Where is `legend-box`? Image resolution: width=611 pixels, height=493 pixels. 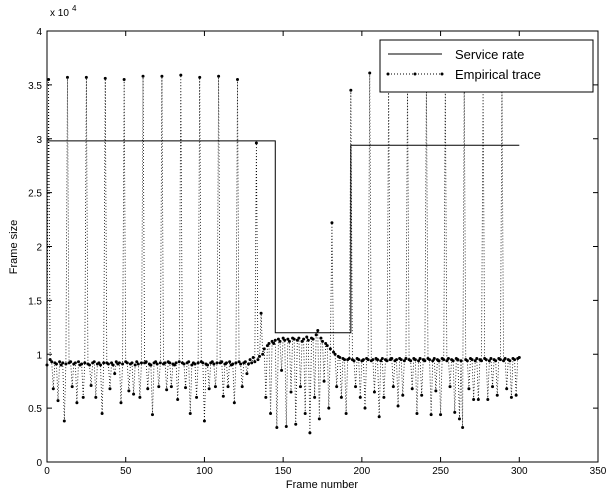 legend-box is located at coordinates (486, 66).